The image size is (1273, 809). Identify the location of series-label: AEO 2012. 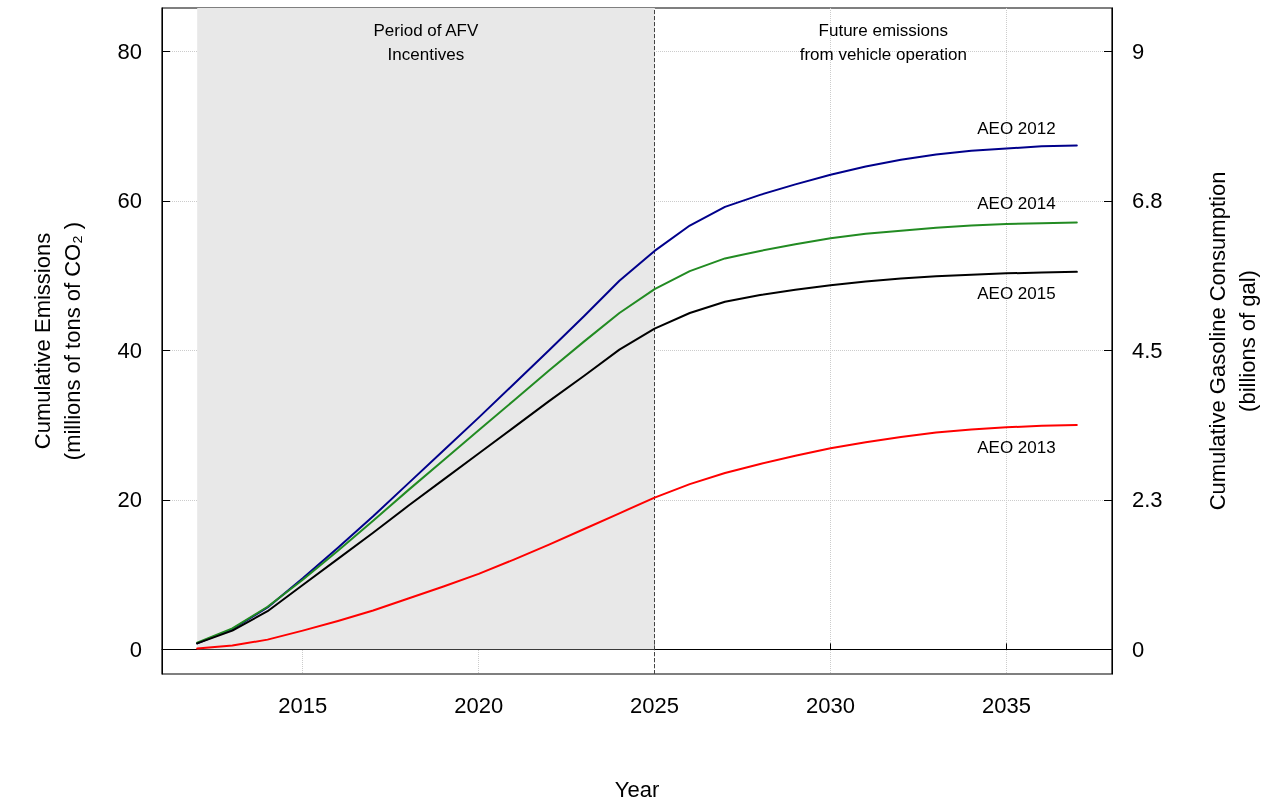
(1016, 128).